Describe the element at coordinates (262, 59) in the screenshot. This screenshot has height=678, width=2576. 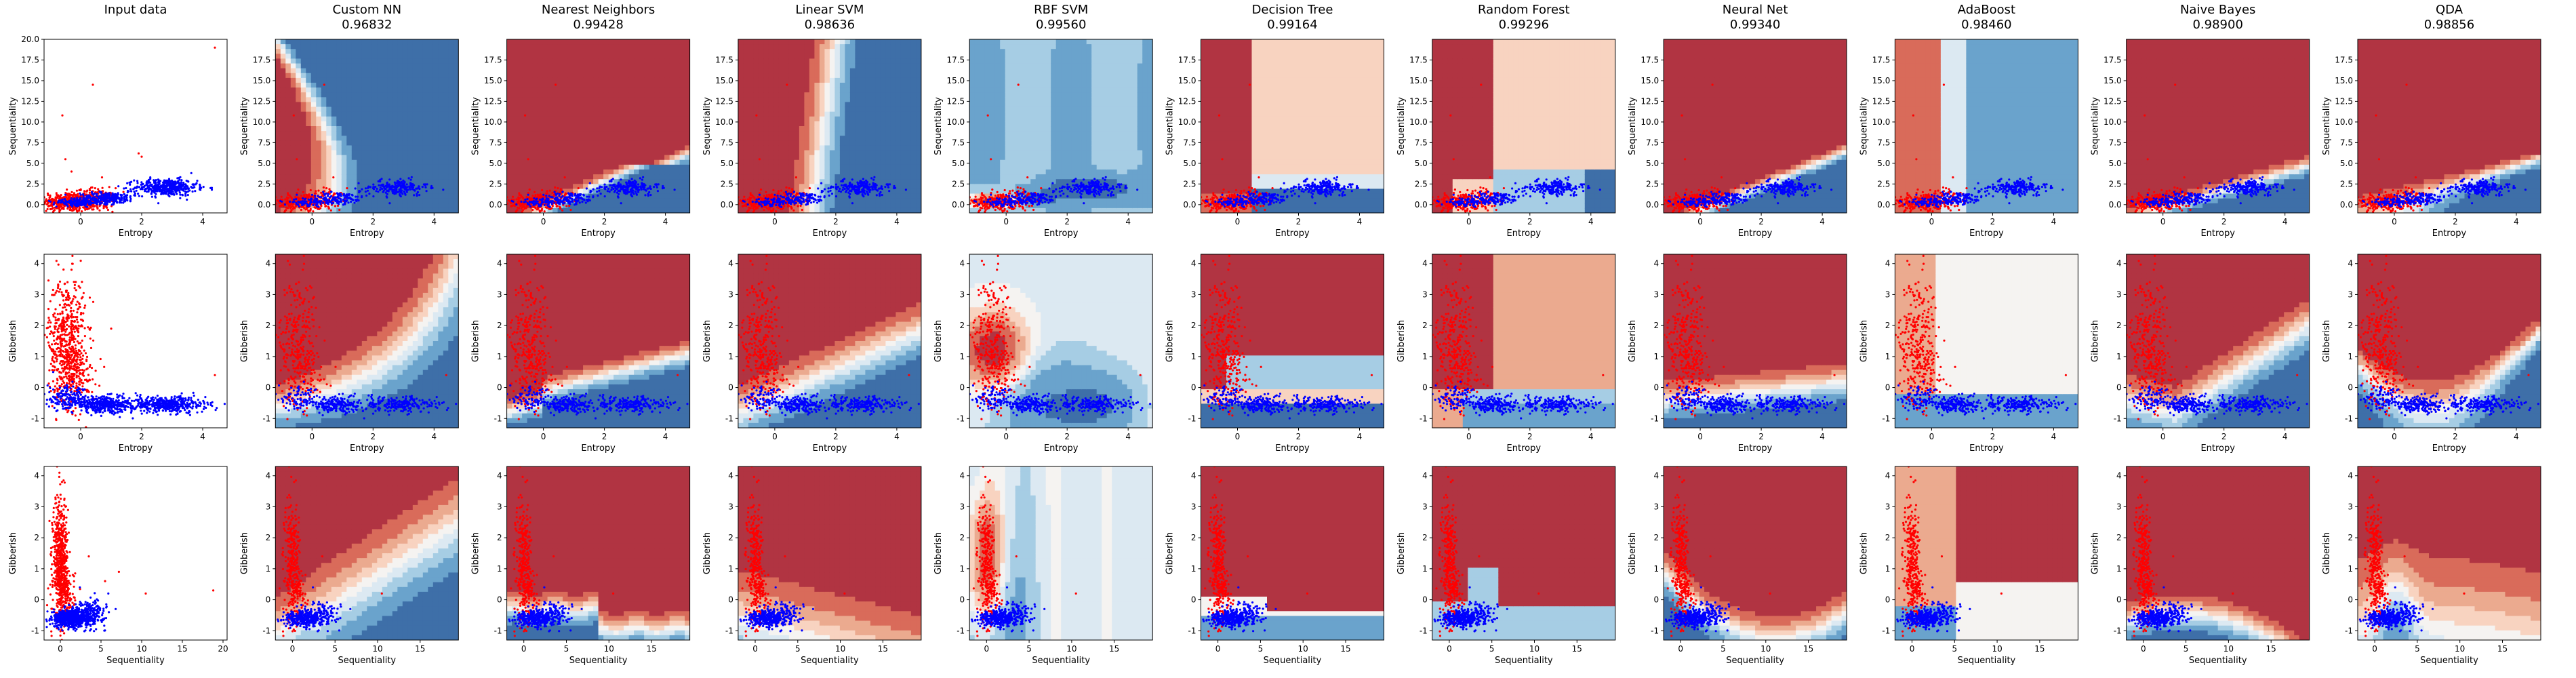
I see `y-tick-label: 17.5` at that location.